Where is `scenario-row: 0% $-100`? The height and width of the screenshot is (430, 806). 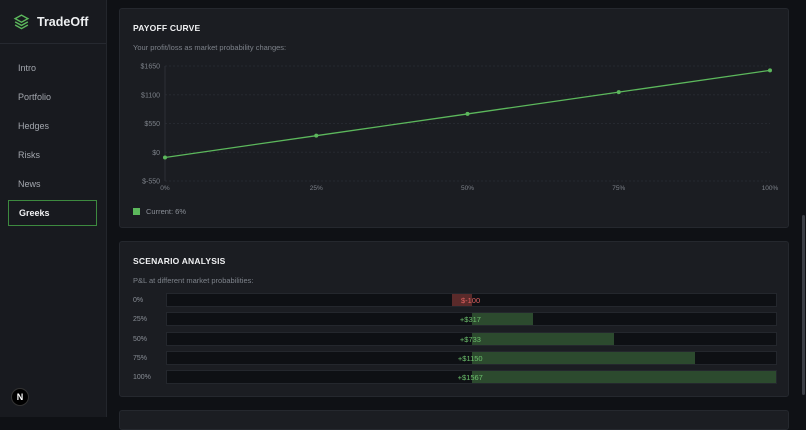 scenario-row: 0% $-100 is located at coordinates (455, 300).